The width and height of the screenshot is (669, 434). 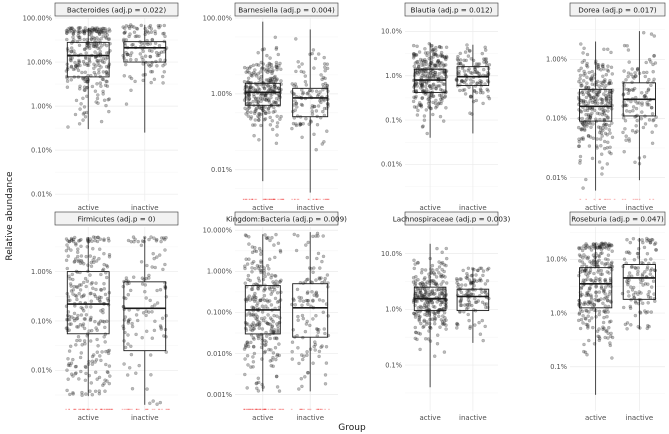 I want to click on x-tick-label: inactive, so click(x=145, y=418).